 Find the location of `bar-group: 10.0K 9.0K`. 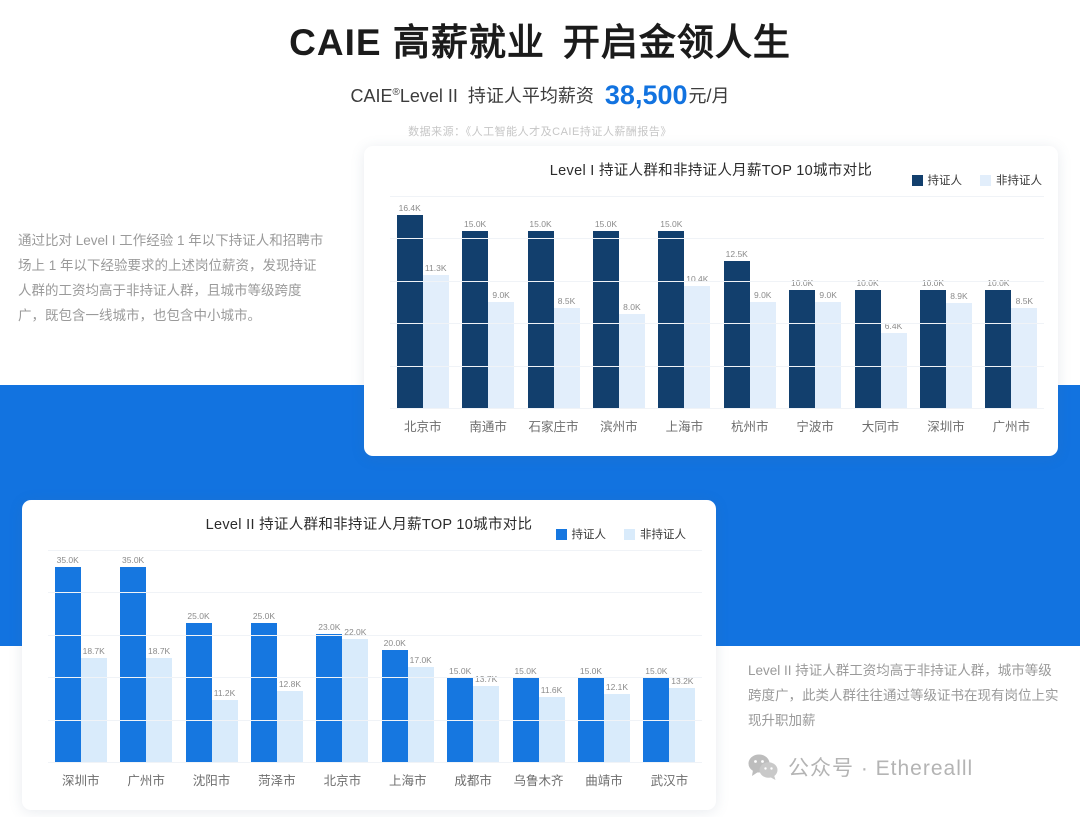

bar-group: 10.0K 9.0K is located at coordinates (814, 302).